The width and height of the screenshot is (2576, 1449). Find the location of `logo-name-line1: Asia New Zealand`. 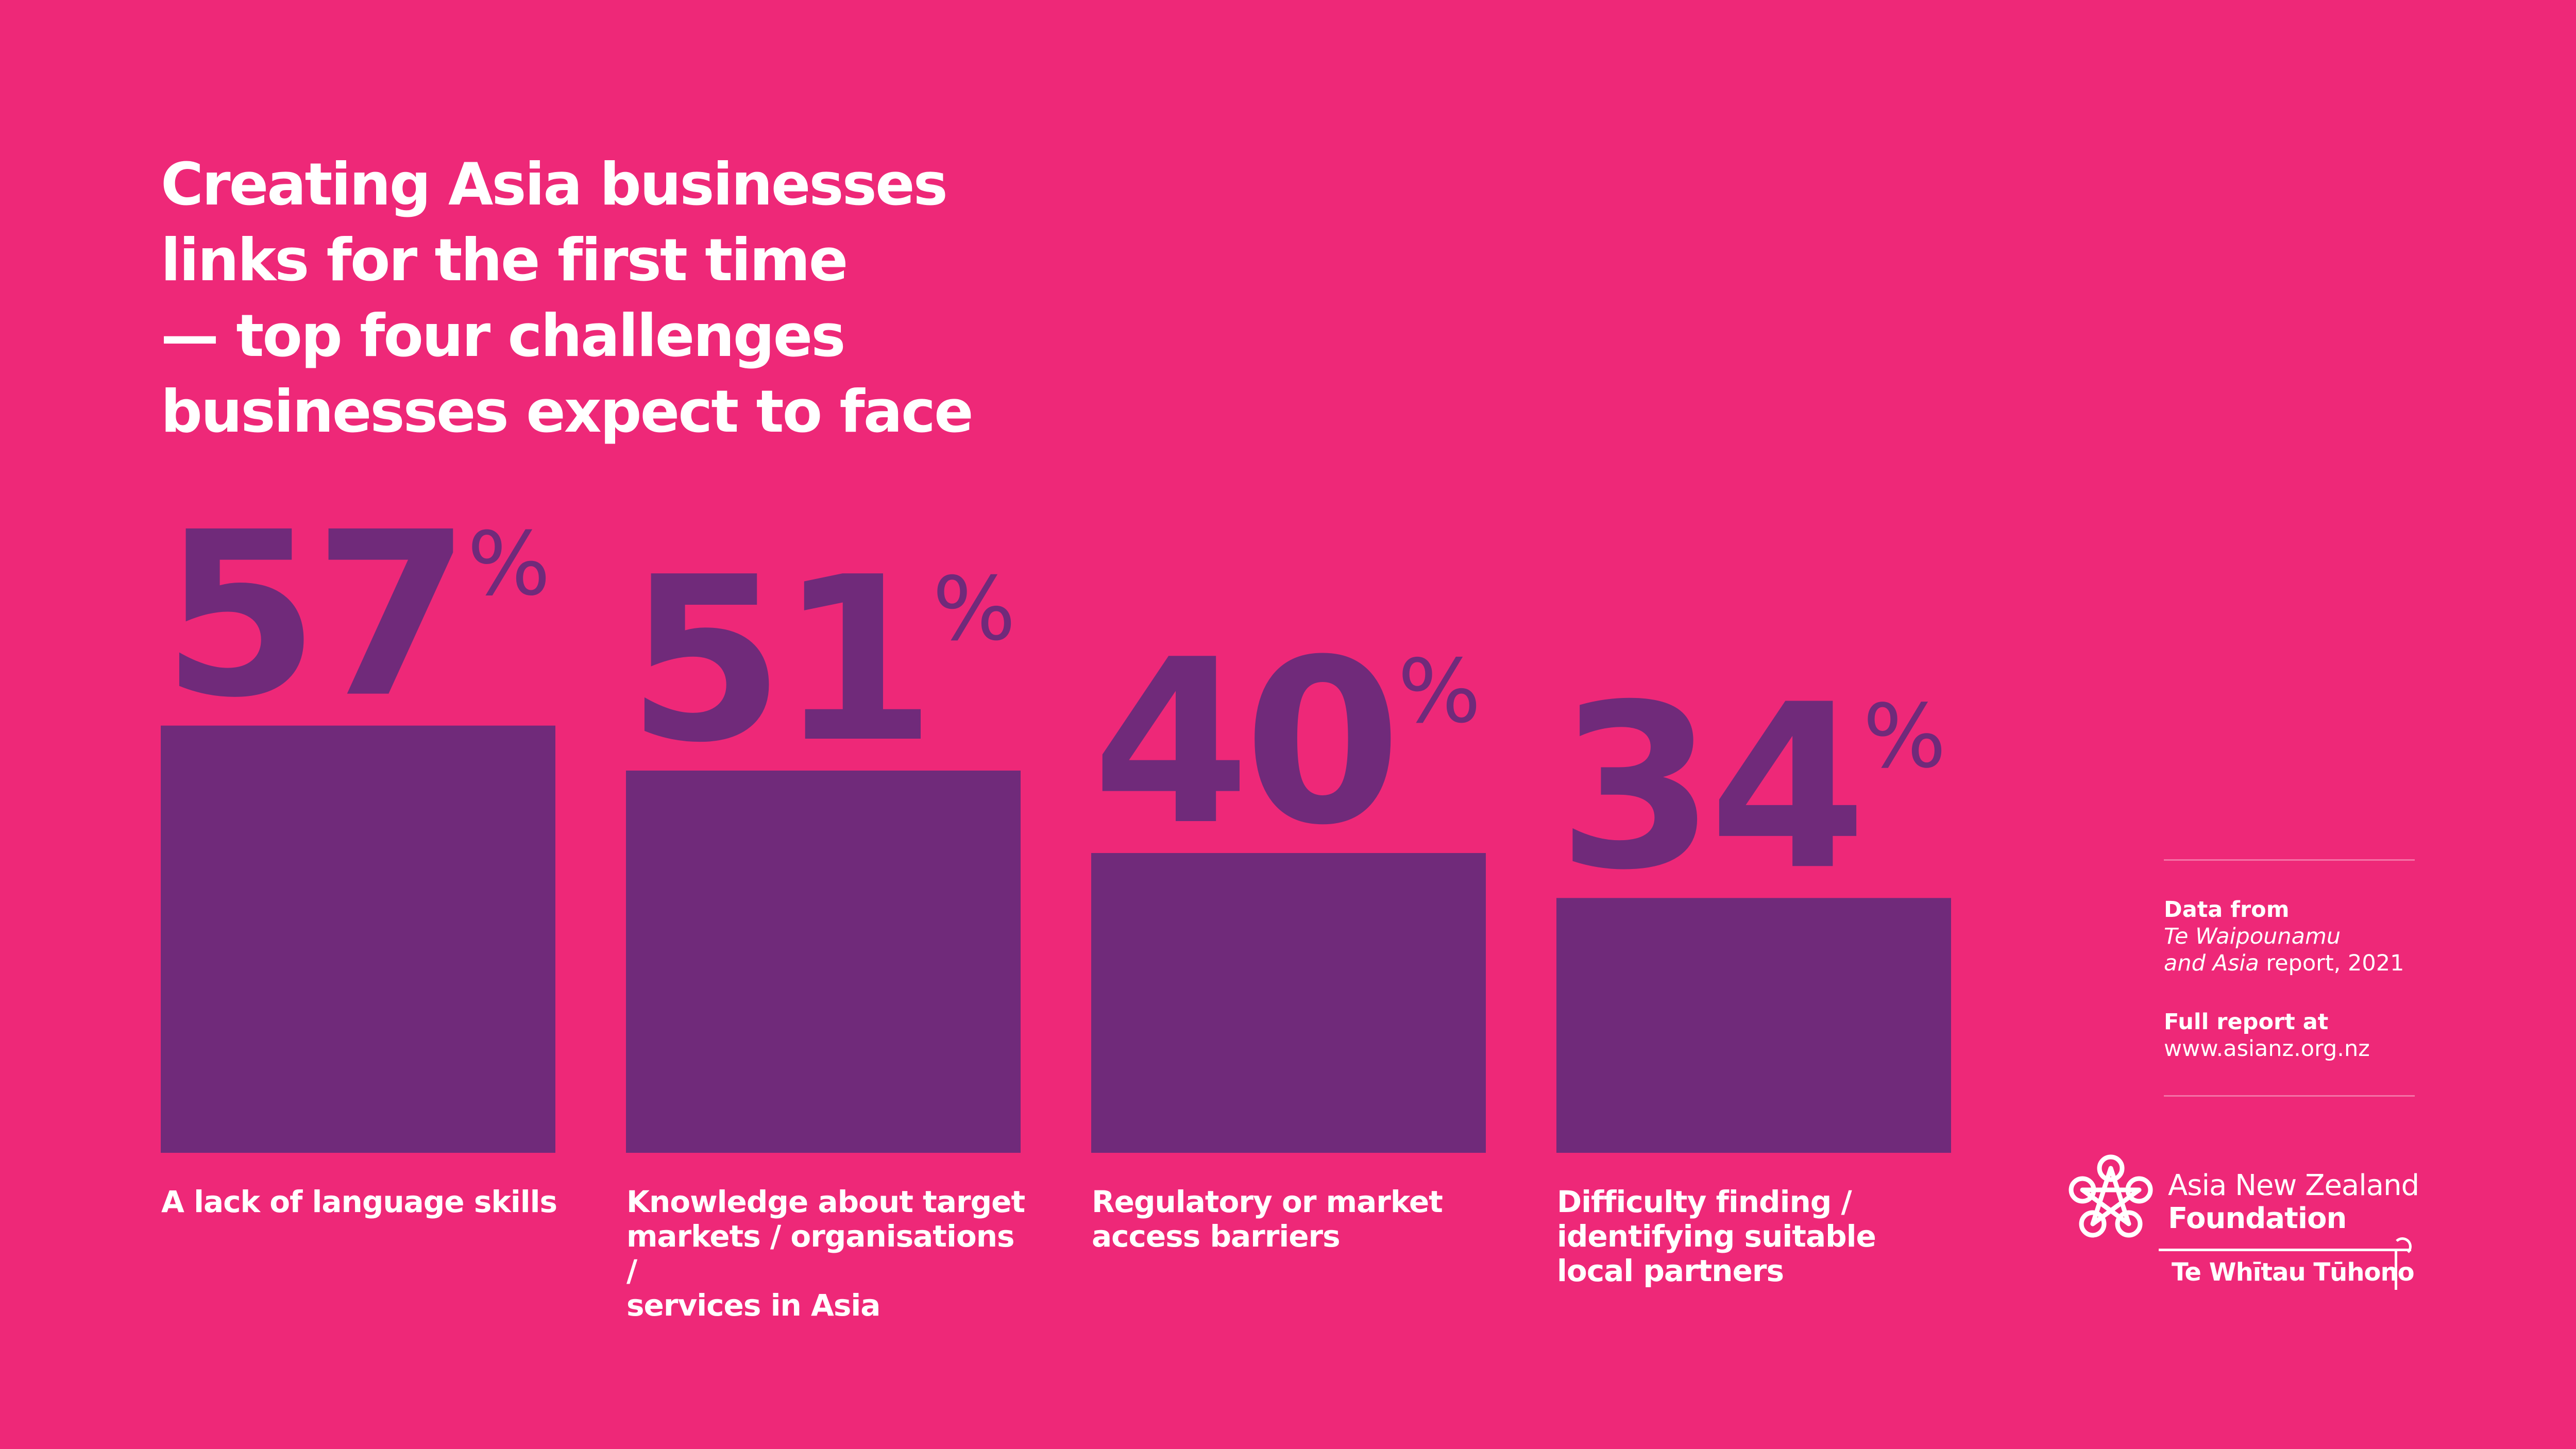

logo-name-line1: Asia New Zealand is located at coordinates (2293, 1185).